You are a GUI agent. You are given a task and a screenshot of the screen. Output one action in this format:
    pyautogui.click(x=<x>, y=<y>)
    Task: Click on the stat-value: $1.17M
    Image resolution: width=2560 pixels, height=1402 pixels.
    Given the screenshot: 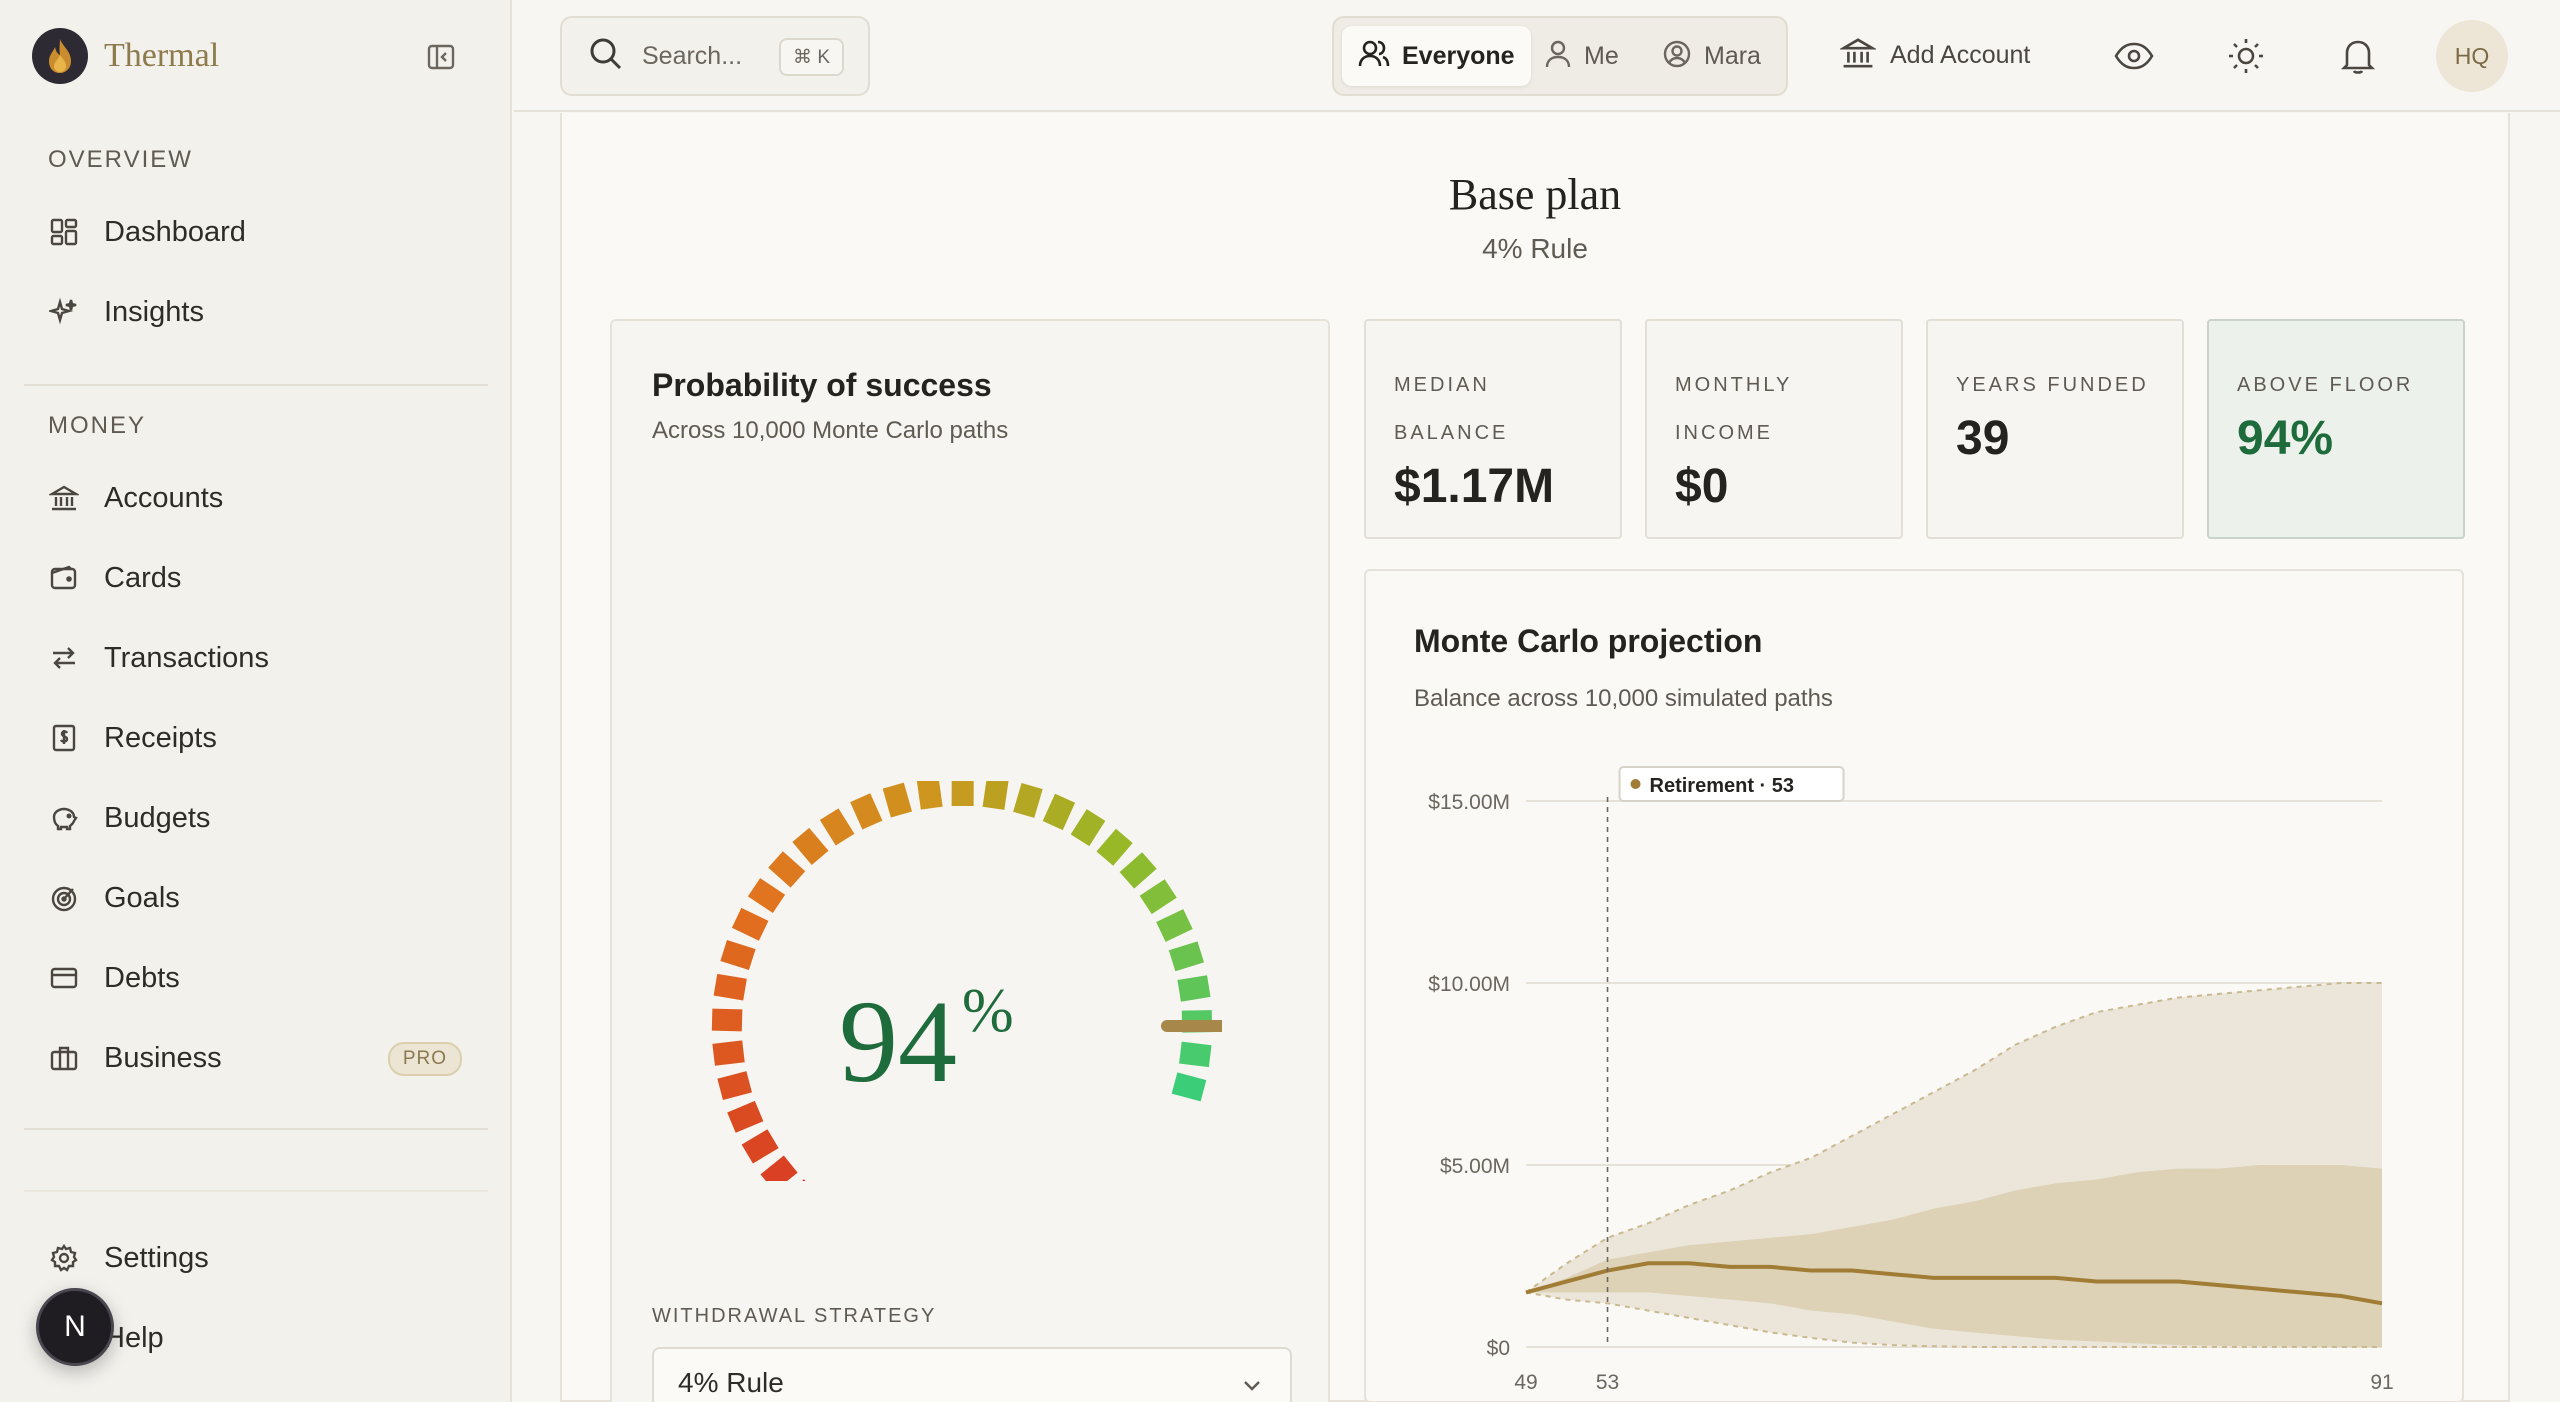 What is the action you would take?
    pyautogui.click(x=1474, y=486)
    